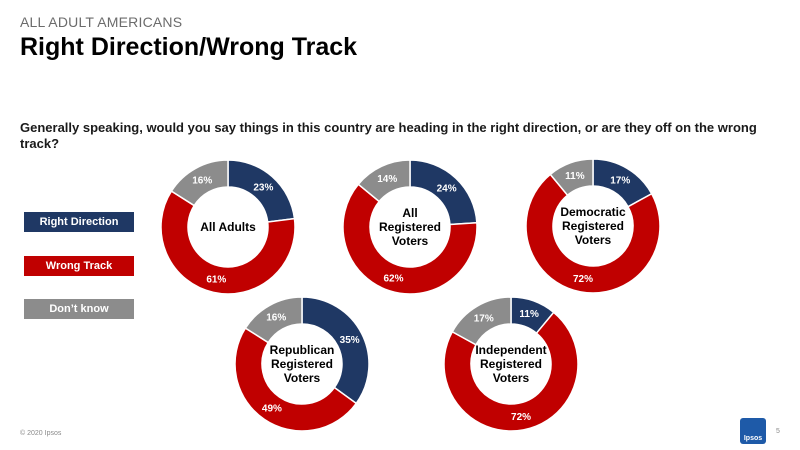  I want to click on donut-center-label-line: All Adults, so click(228, 227).